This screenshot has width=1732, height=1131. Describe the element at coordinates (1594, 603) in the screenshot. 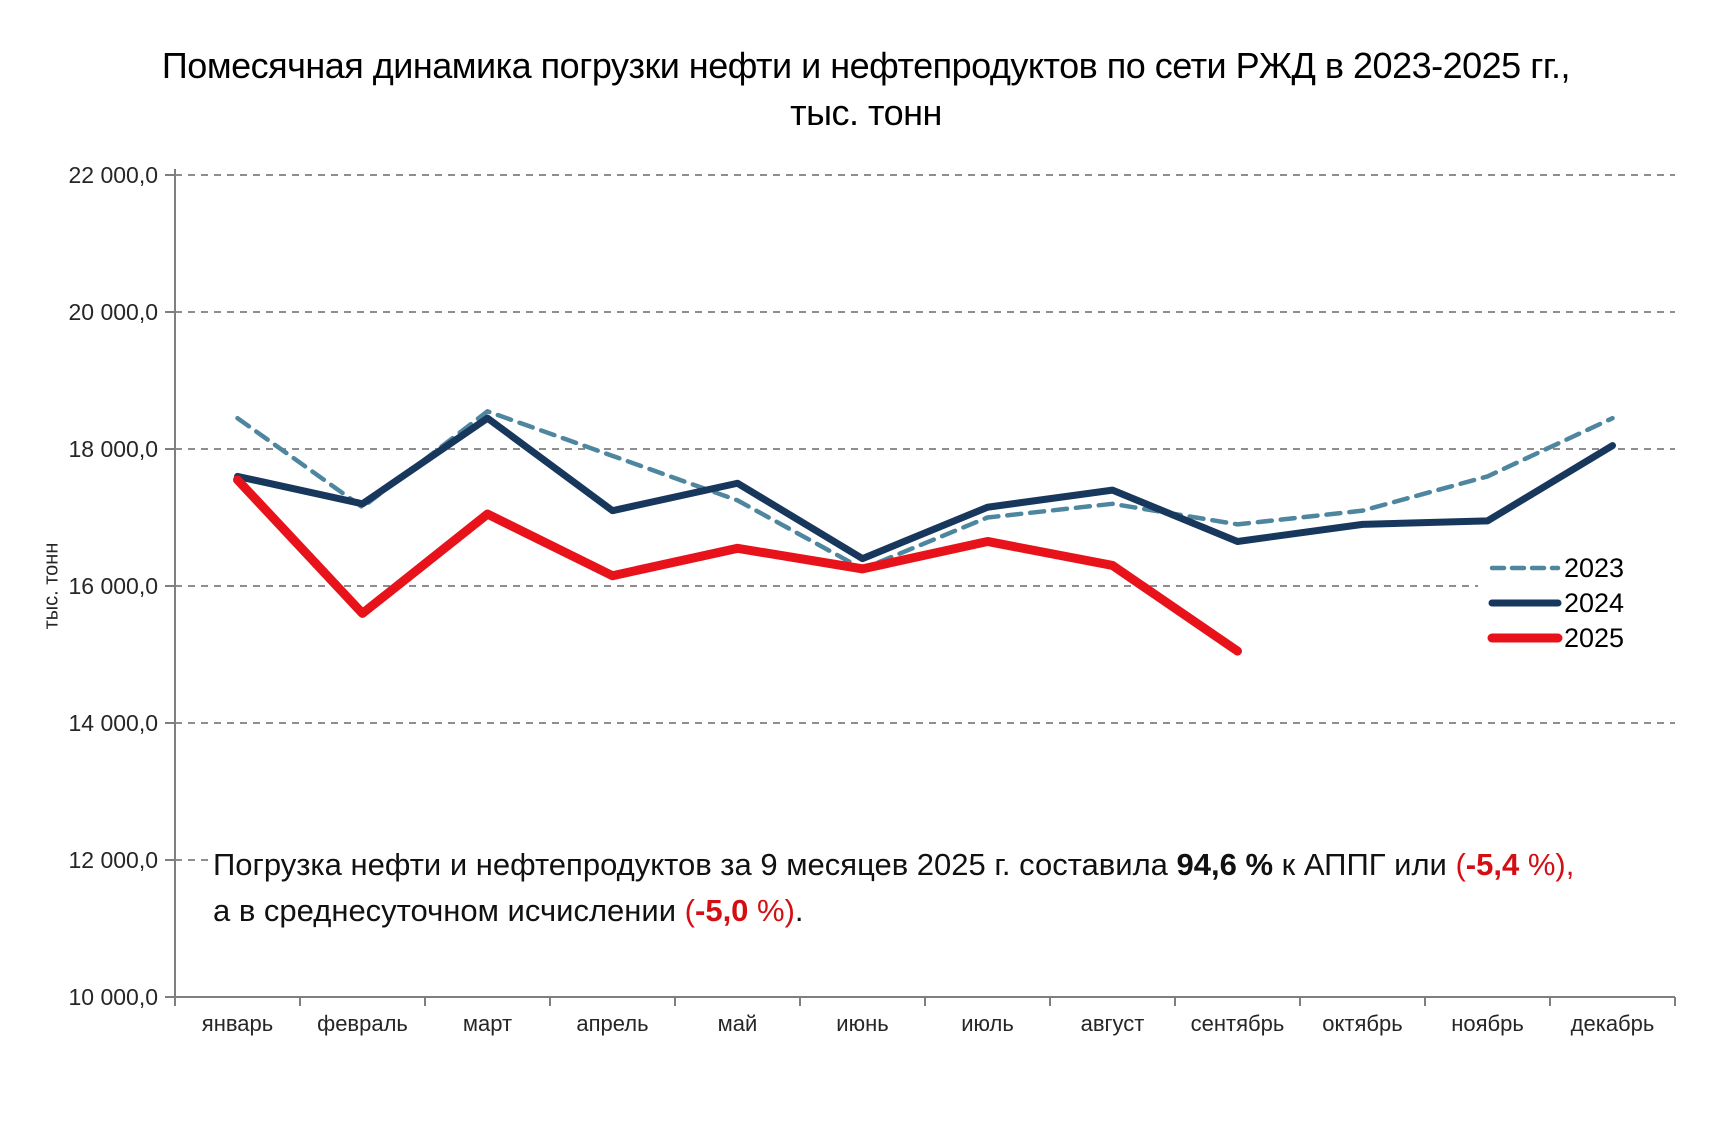

I see `legend-label-2024: 2024` at that location.